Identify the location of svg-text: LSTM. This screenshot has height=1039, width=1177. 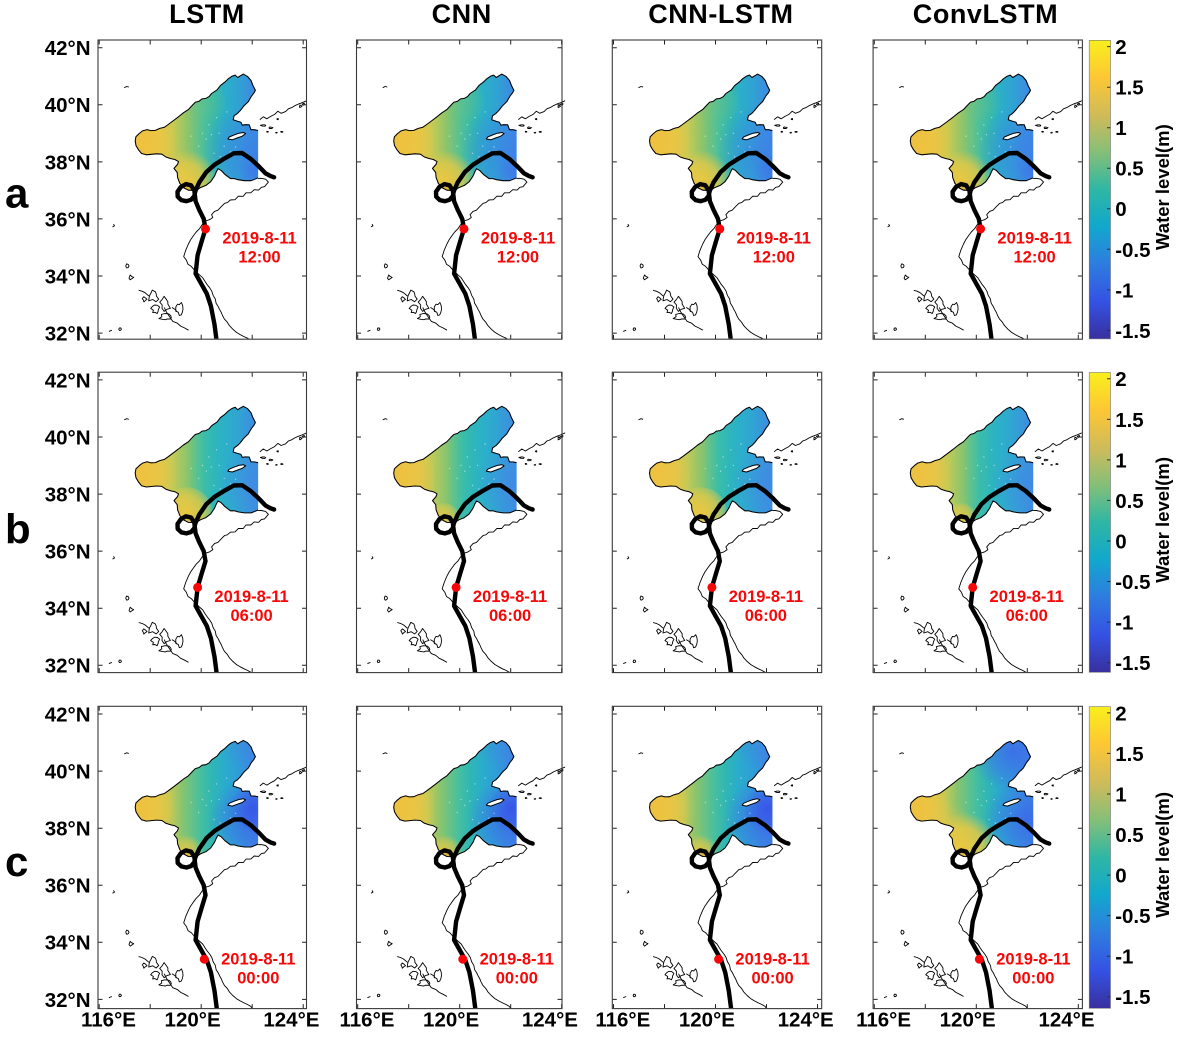
(207, 14).